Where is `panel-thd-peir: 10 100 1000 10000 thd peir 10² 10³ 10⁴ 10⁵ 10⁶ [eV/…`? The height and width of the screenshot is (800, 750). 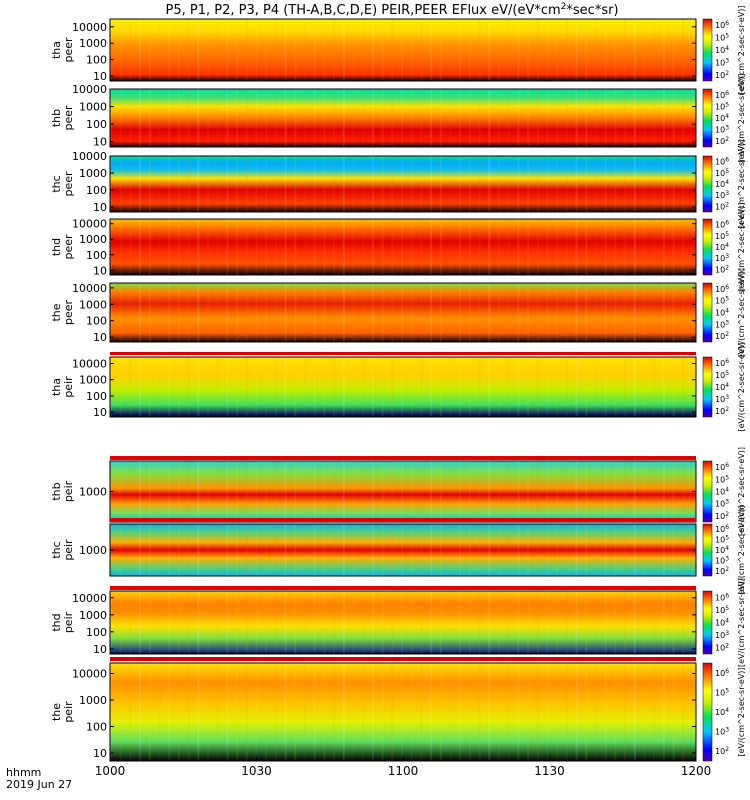 panel-thd-peir: 10 100 1000 10000 thd peir 10² 10³ 10⁴ 10⁵ 10⁶ [eV/… is located at coordinates (398, 622).